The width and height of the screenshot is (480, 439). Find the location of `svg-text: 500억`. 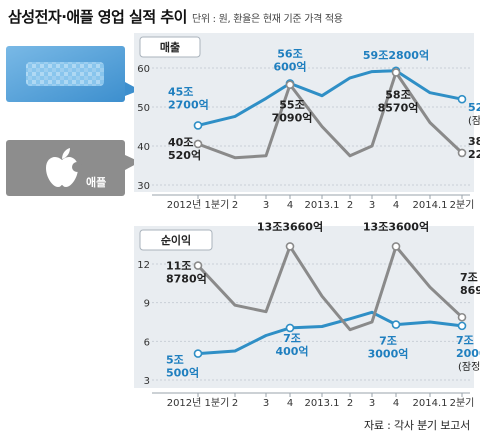

svg-text: 500억 is located at coordinates (182, 373).